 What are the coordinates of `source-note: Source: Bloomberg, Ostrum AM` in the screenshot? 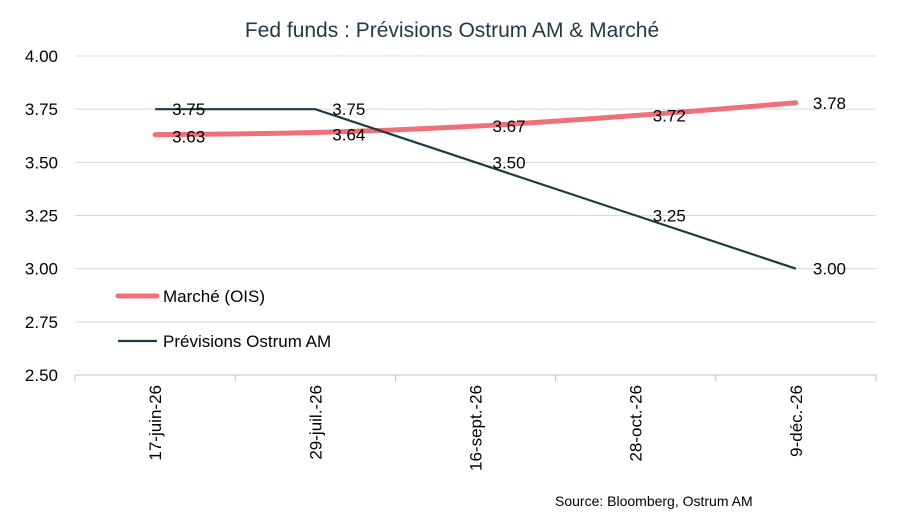 It's located at (654, 501).